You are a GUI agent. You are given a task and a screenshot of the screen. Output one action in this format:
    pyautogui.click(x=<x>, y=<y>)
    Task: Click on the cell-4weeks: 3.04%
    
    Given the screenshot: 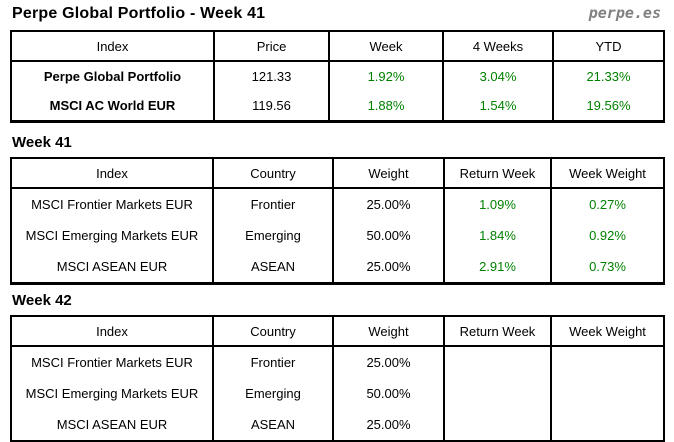 What is the action you would take?
    pyautogui.click(x=498, y=76)
    